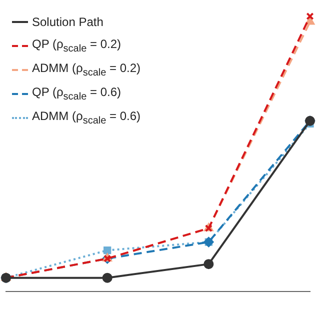 This screenshot has width=320, height=320. What do you see at coordinates (76, 94) in the screenshot?
I see `legend-label: QP (ρ$_{scale}$ = 0.6)` at bounding box center [76, 94].